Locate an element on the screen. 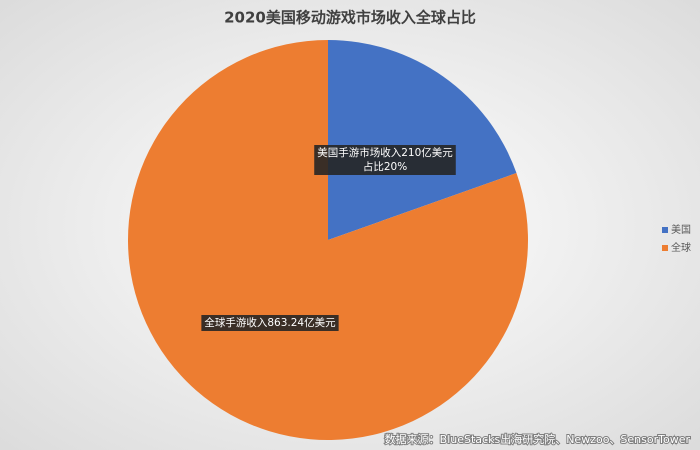 The image size is (700, 450). data-label: 全球手游收入863.24亿美元 is located at coordinates (270, 323).